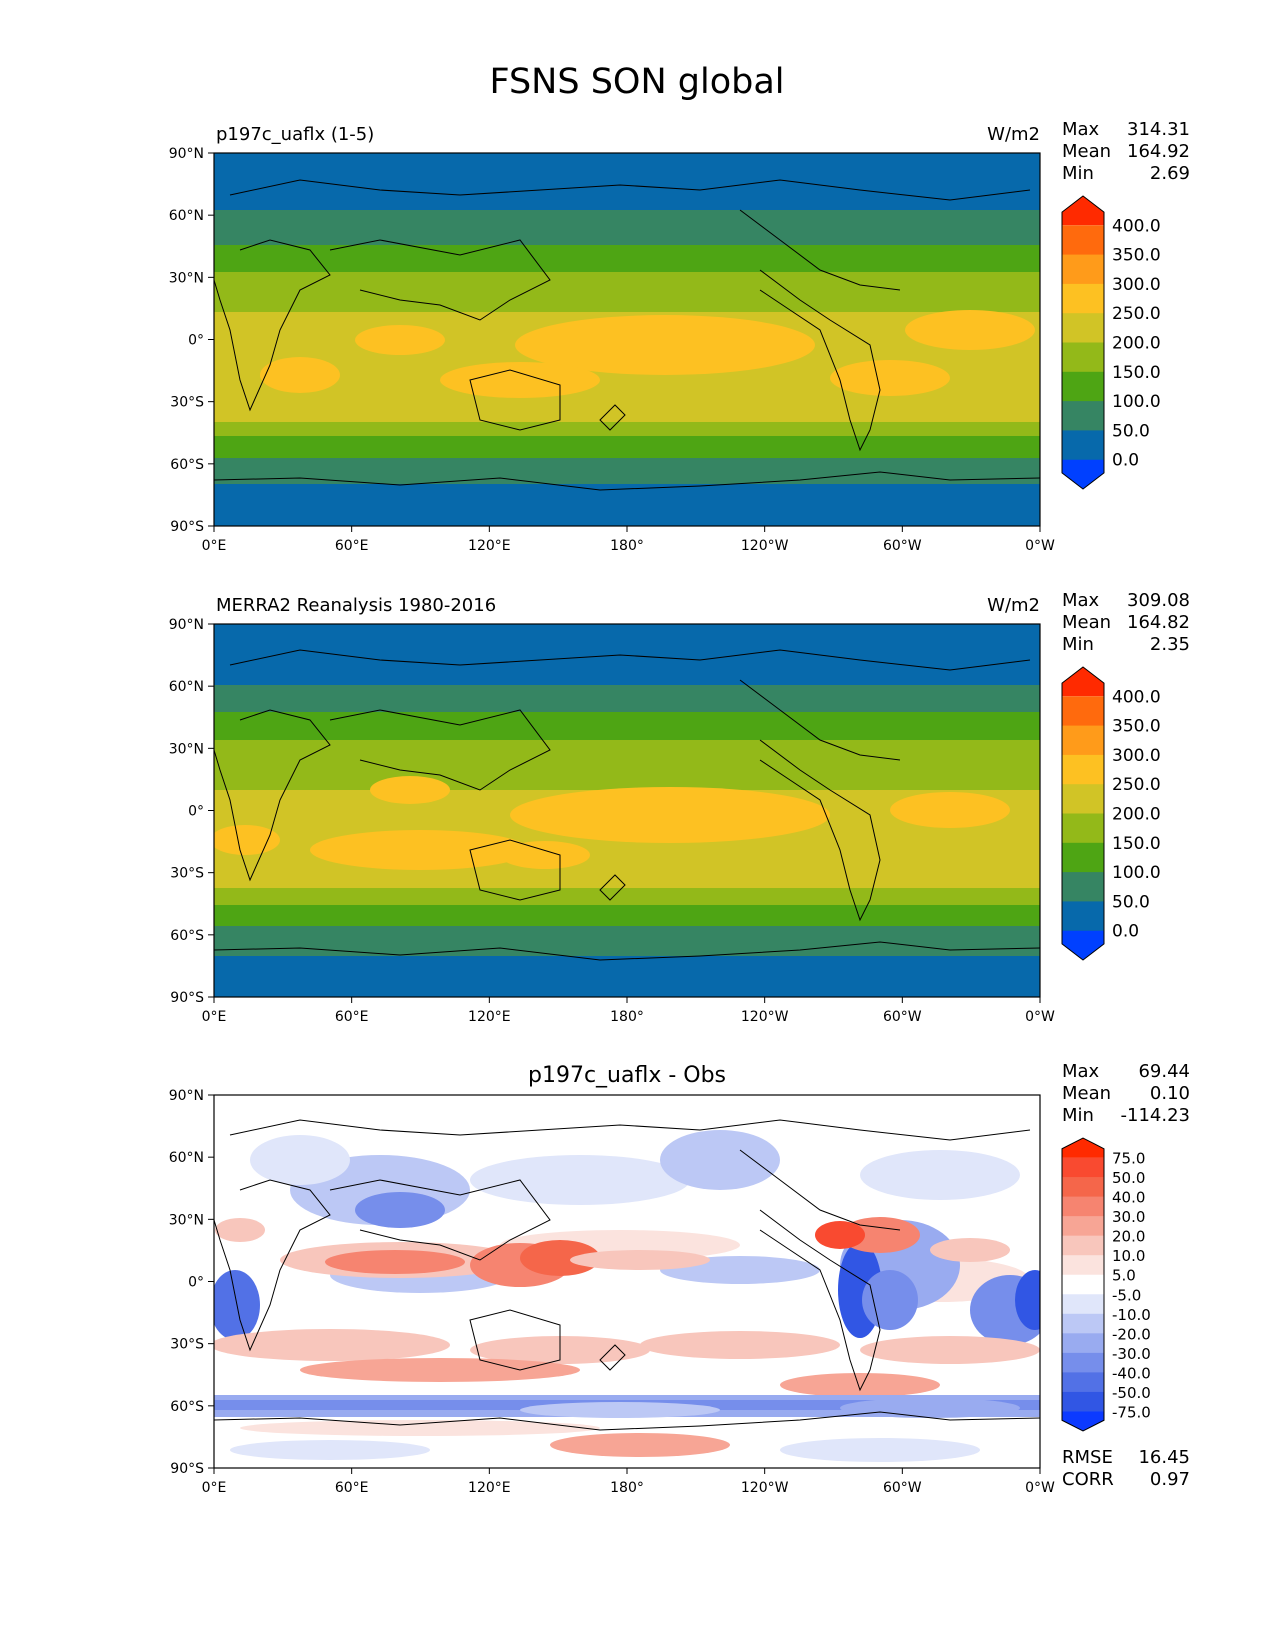  Describe the element at coordinates (1125, 932) in the screenshot. I see `colorbar-label: 0.0` at that location.